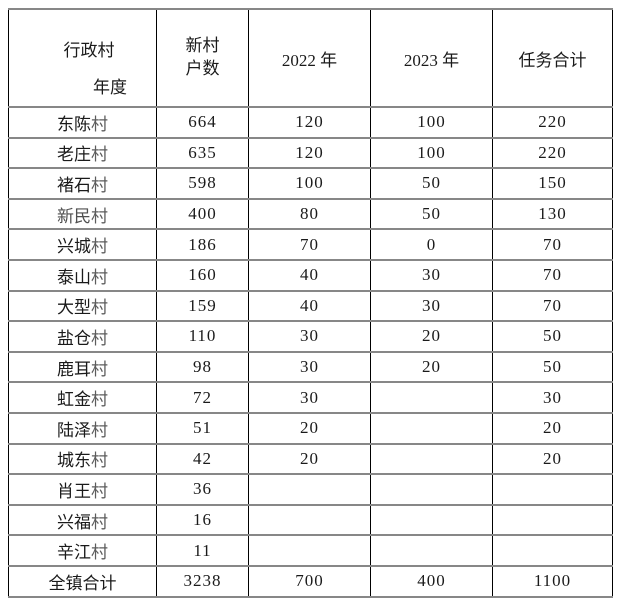  I want to click on village-cell: 新民村, so click(82, 214).